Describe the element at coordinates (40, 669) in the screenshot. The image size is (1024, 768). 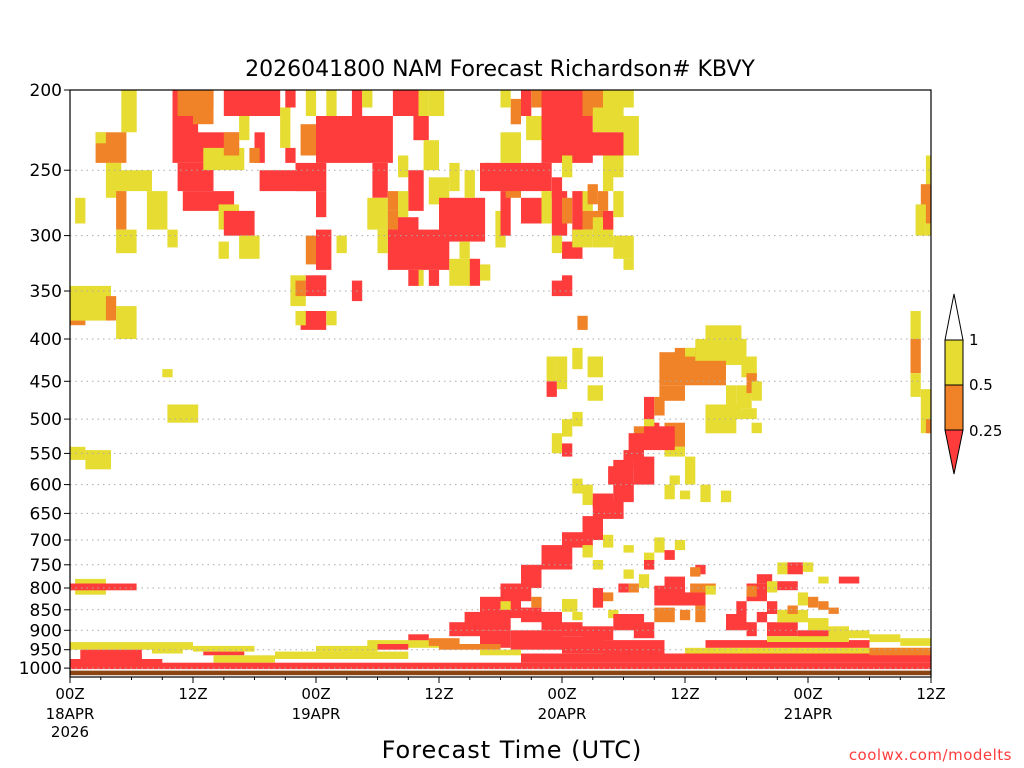
I see `y-tick-label: 1000` at that location.